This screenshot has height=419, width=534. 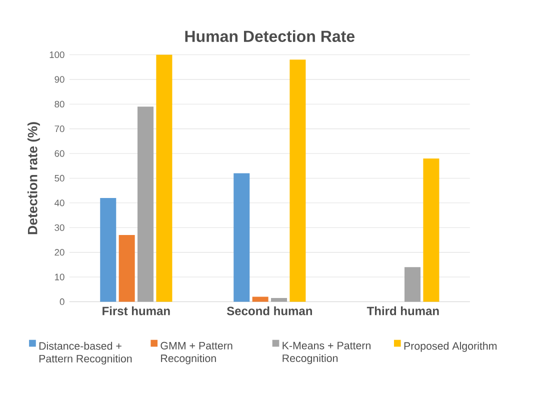 What do you see at coordinates (59, 203) in the screenshot?
I see `y-tick-label: 40` at bounding box center [59, 203].